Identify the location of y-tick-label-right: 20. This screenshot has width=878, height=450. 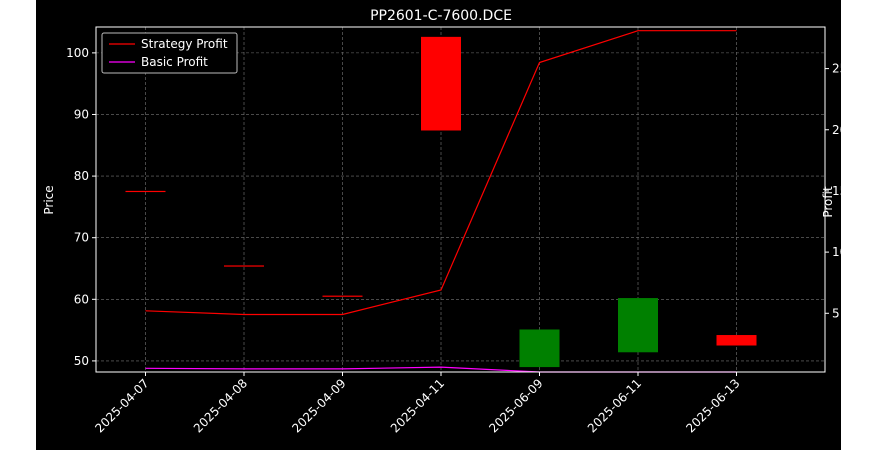
(836, 130).